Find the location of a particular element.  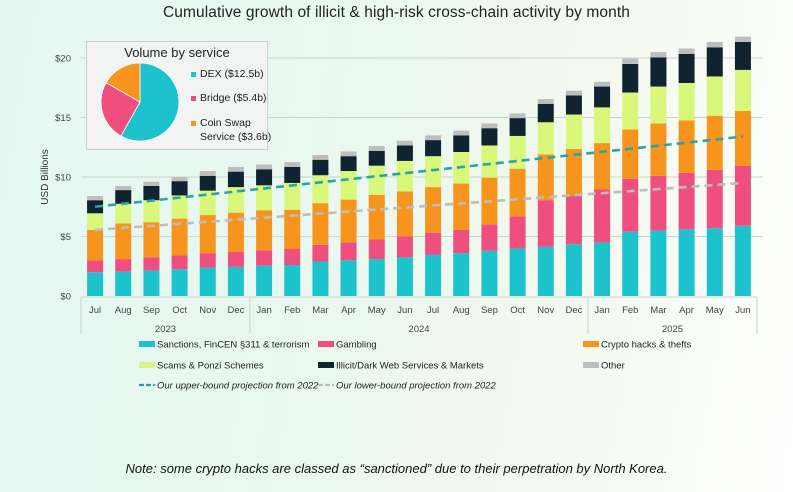

pie-legend-label: Coin Swap is located at coordinates (225, 123).